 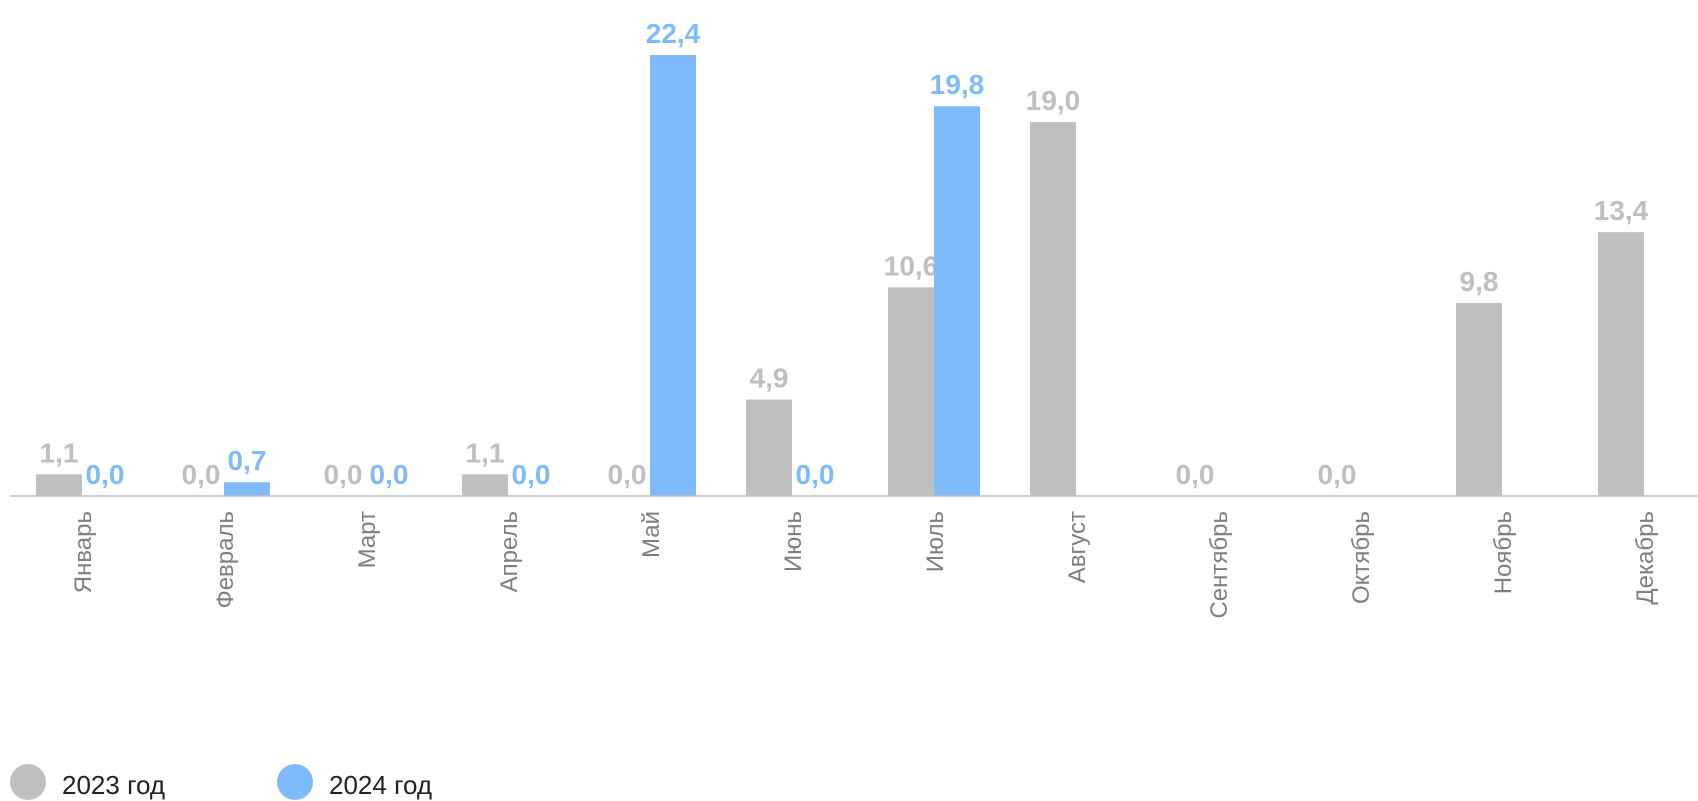 I want to click on data-label-2023-7: 10,6, so click(x=911, y=265).